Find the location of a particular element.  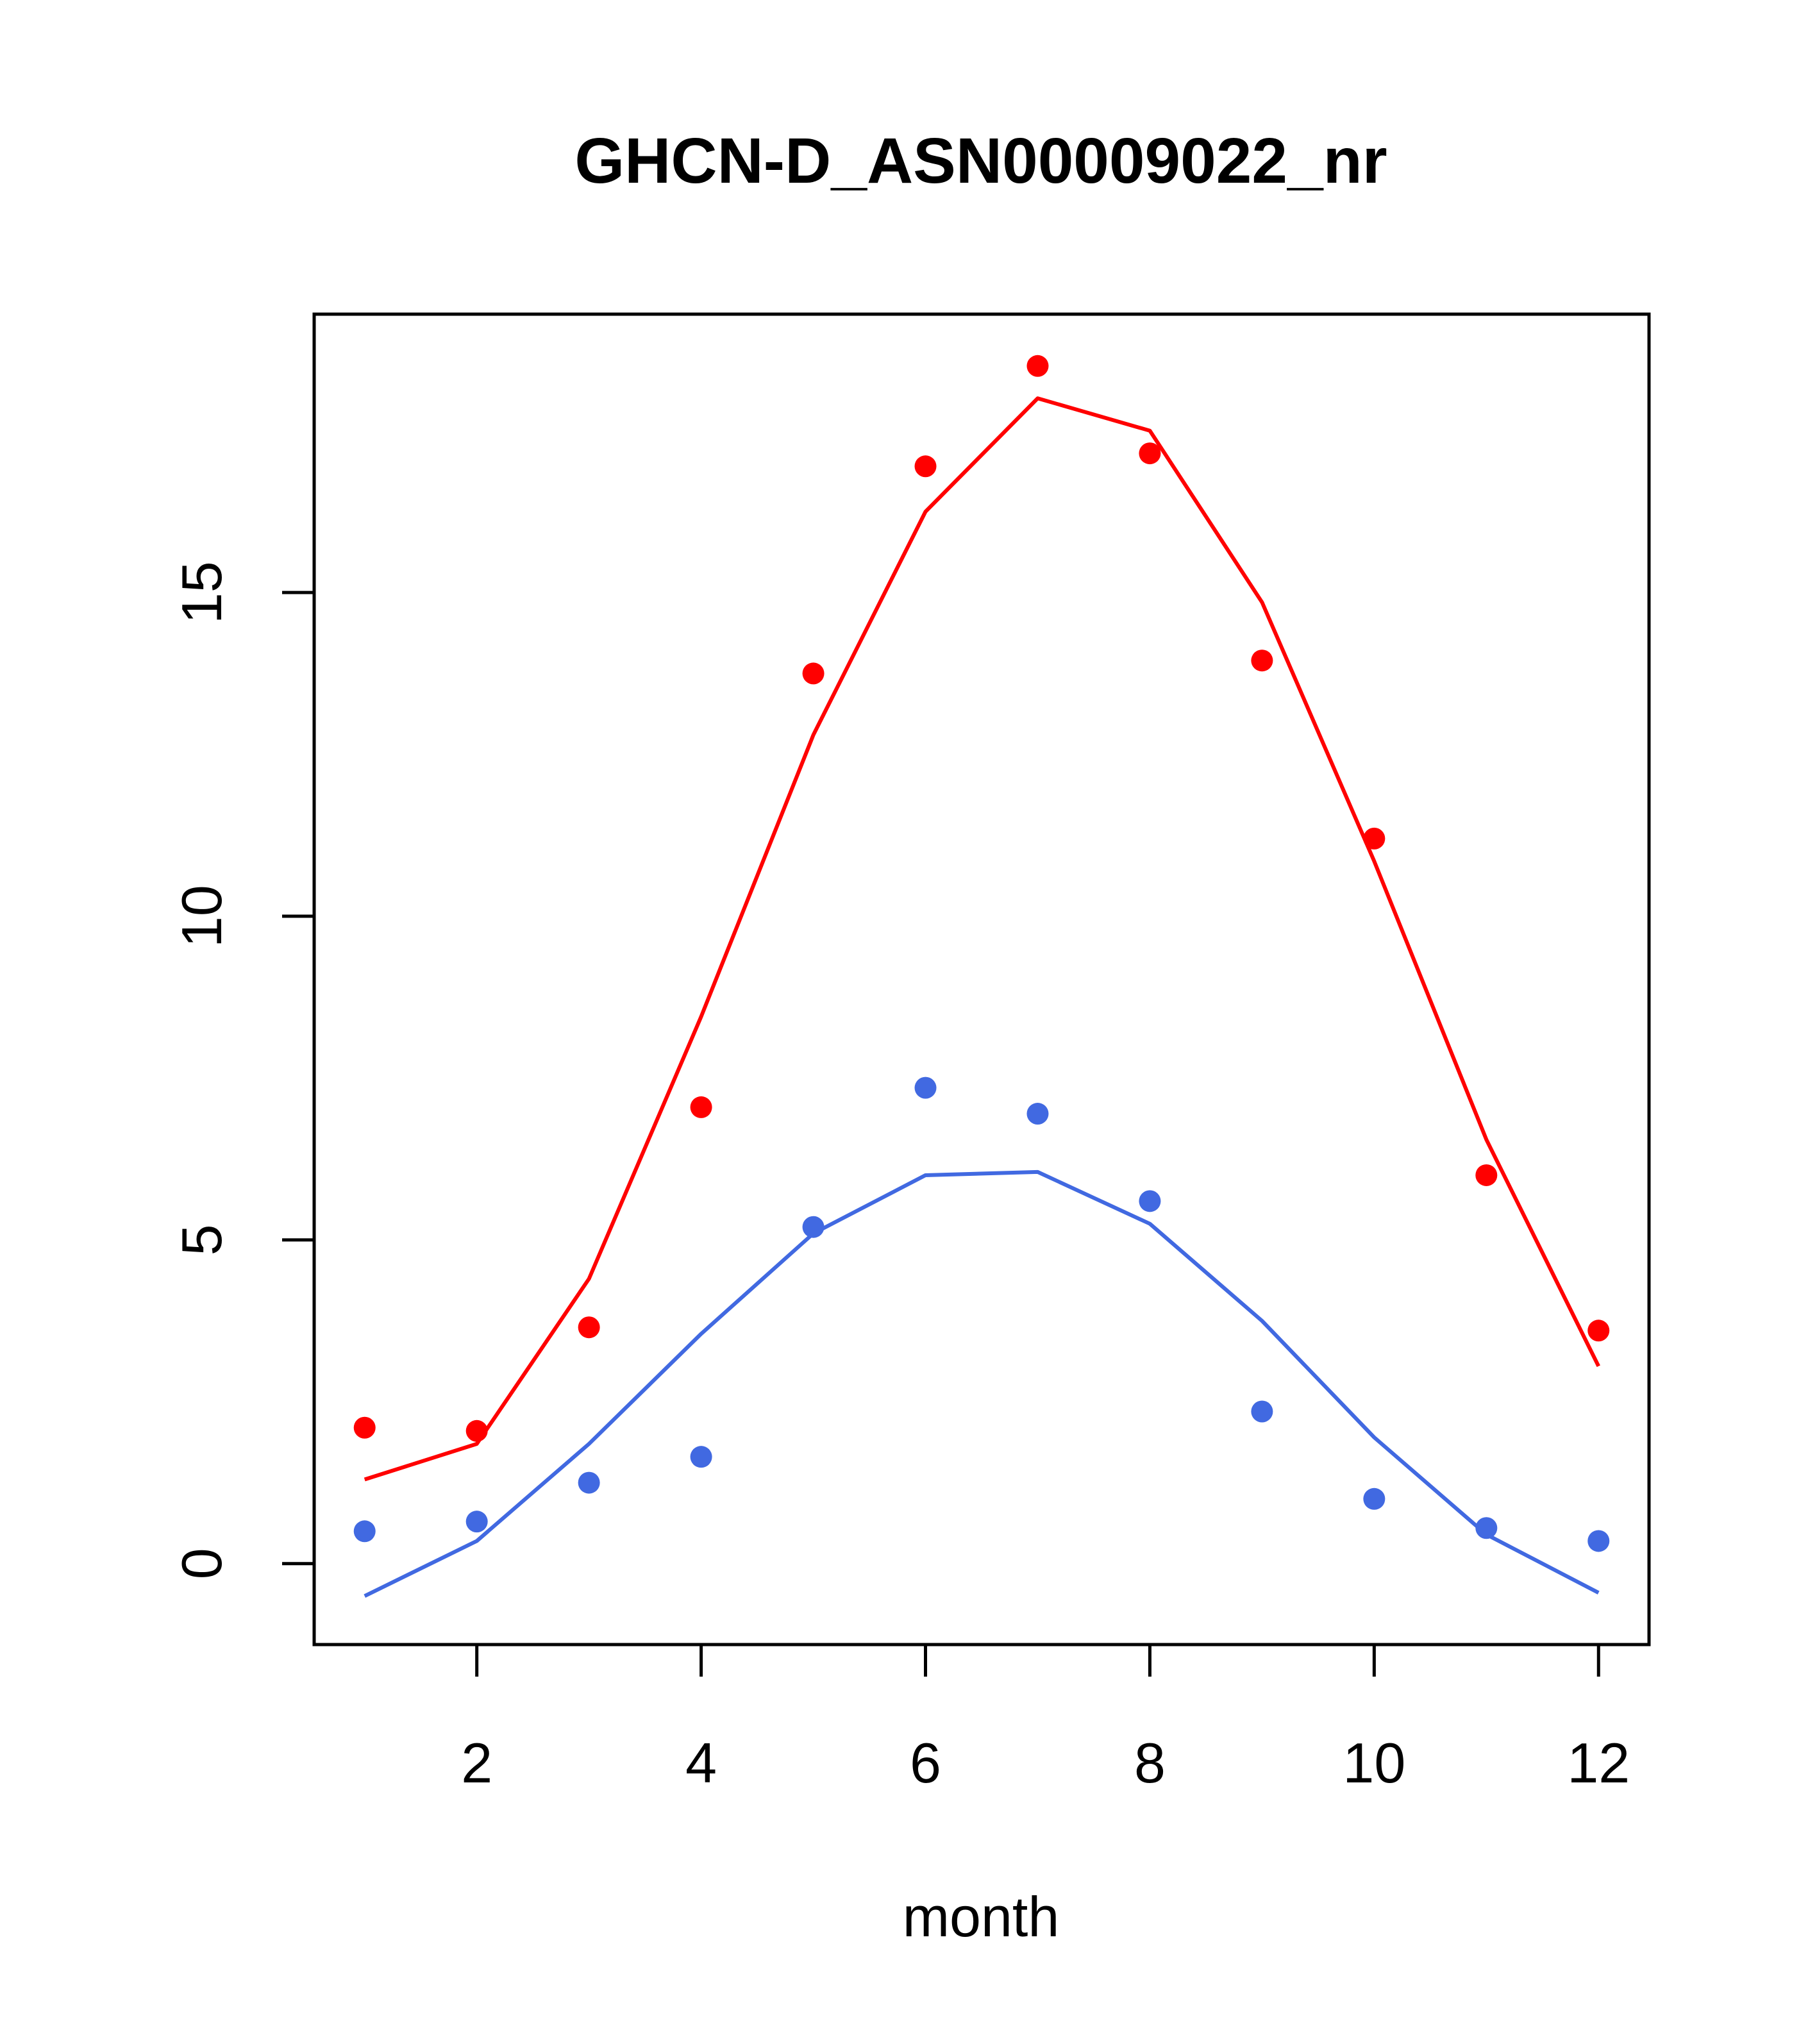

x-axis: 2 4 6 8 10 12 is located at coordinates (1045, 1719).